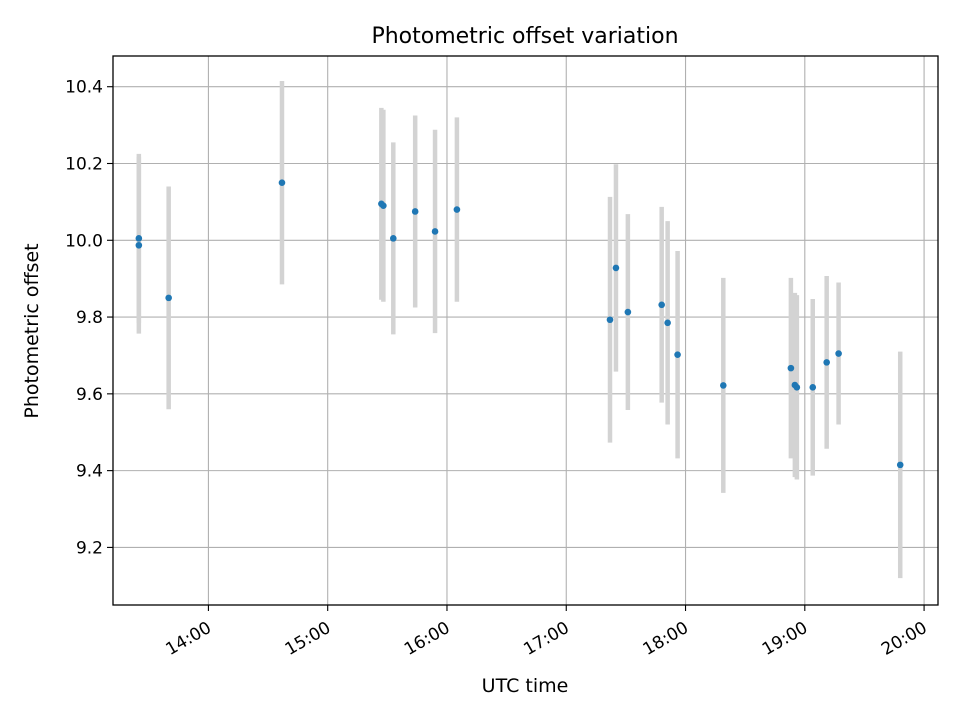 The width and height of the screenshot is (960, 720). What do you see at coordinates (524, 36) in the screenshot?
I see `chart-title: Photometric offset variation` at bounding box center [524, 36].